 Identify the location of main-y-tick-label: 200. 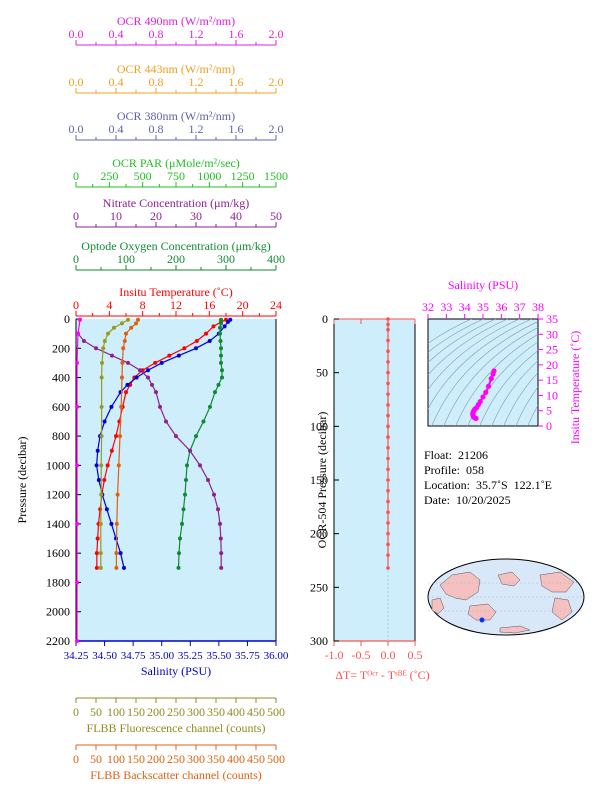
(61, 348).